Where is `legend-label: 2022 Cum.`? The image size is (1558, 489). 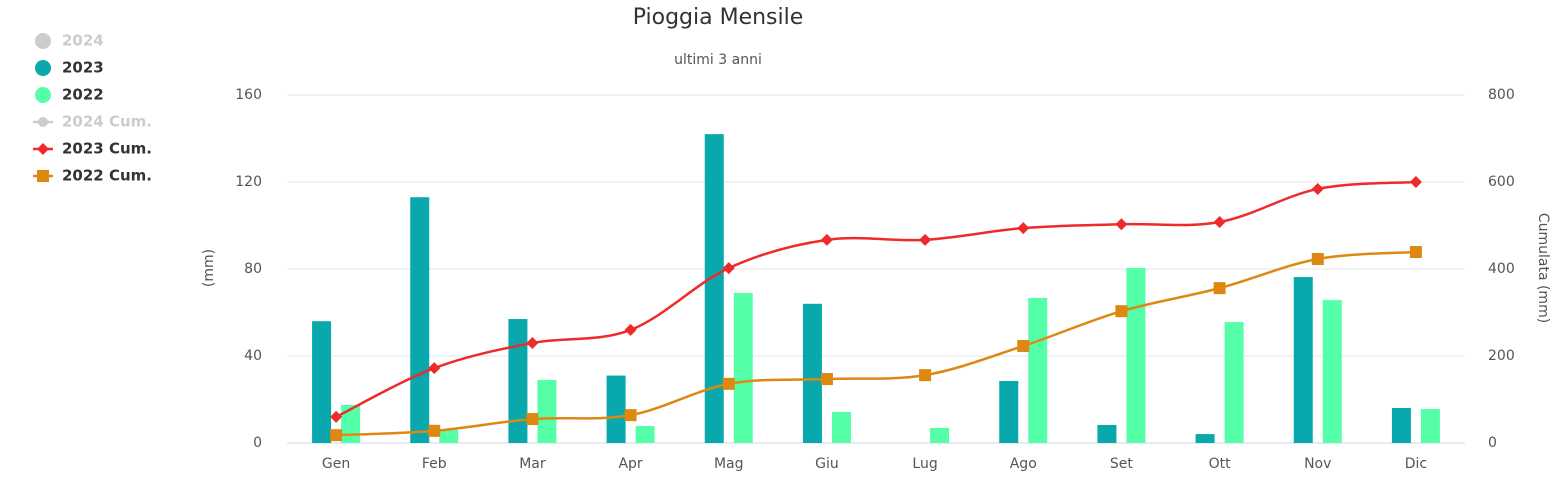 legend-label: 2022 Cum. is located at coordinates (107, 176).